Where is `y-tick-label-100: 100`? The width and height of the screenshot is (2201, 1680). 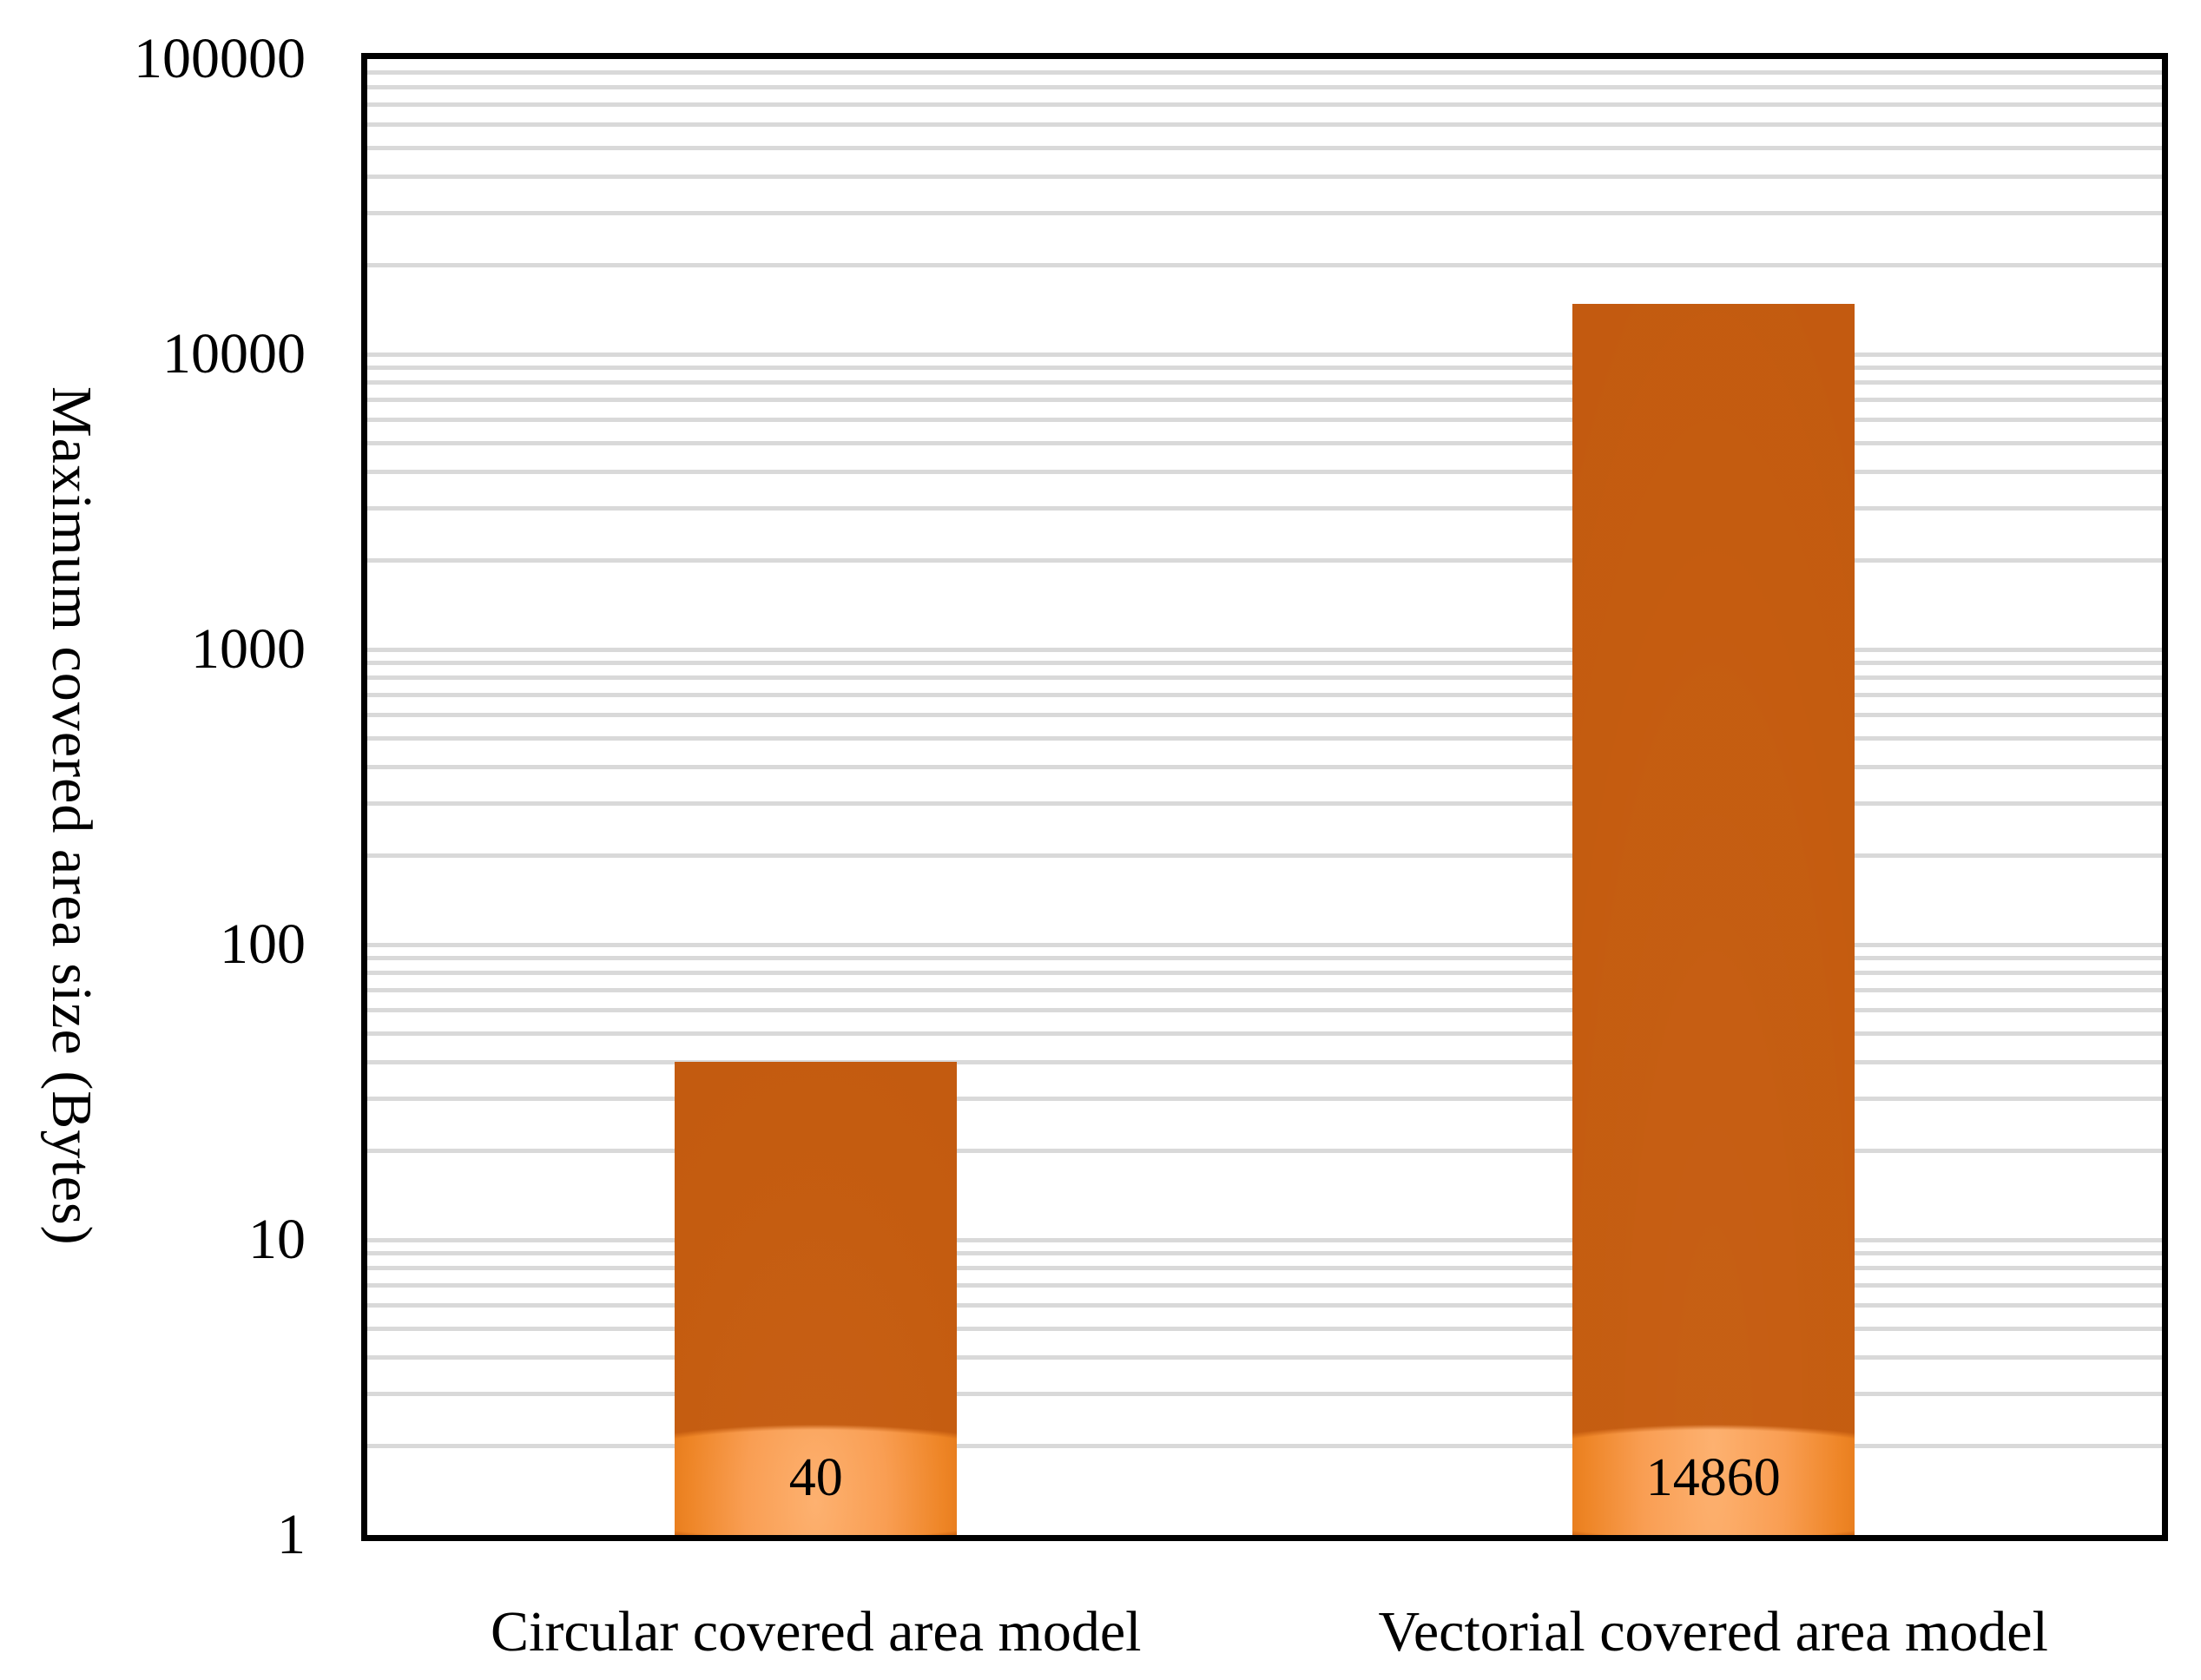 y-tick-label-100: 100 is located at coordinates (263, 944).